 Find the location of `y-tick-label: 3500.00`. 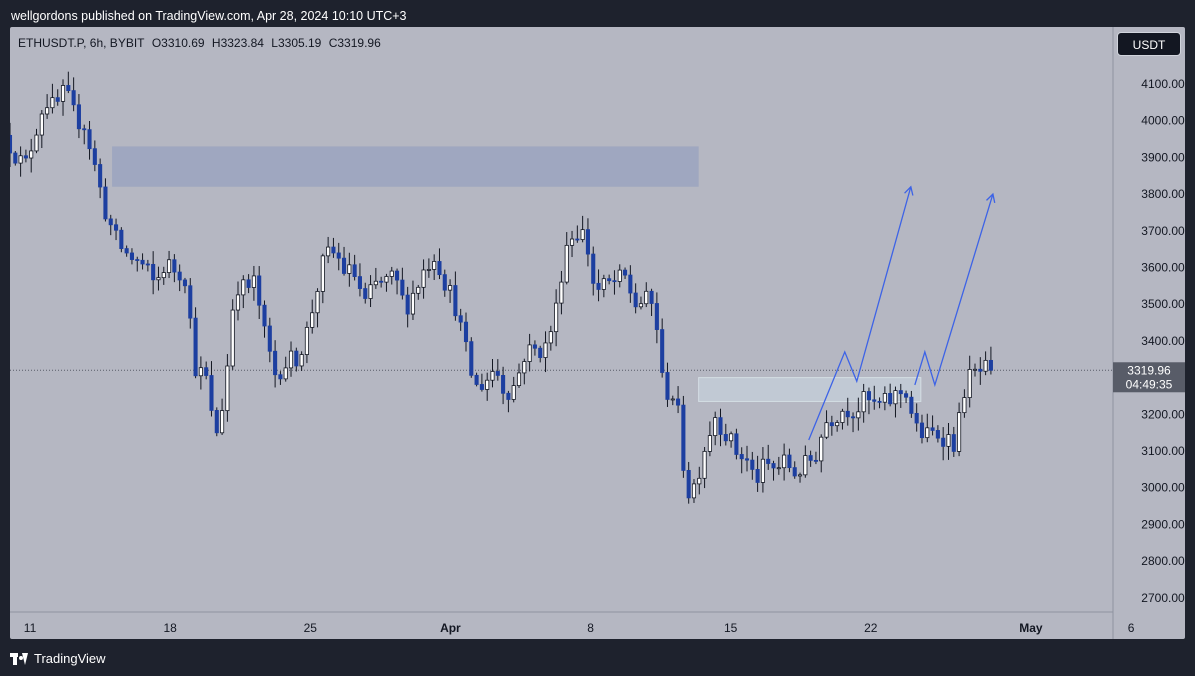

y-tick-label: 3500.00 is located at coordinates (1163, 304).